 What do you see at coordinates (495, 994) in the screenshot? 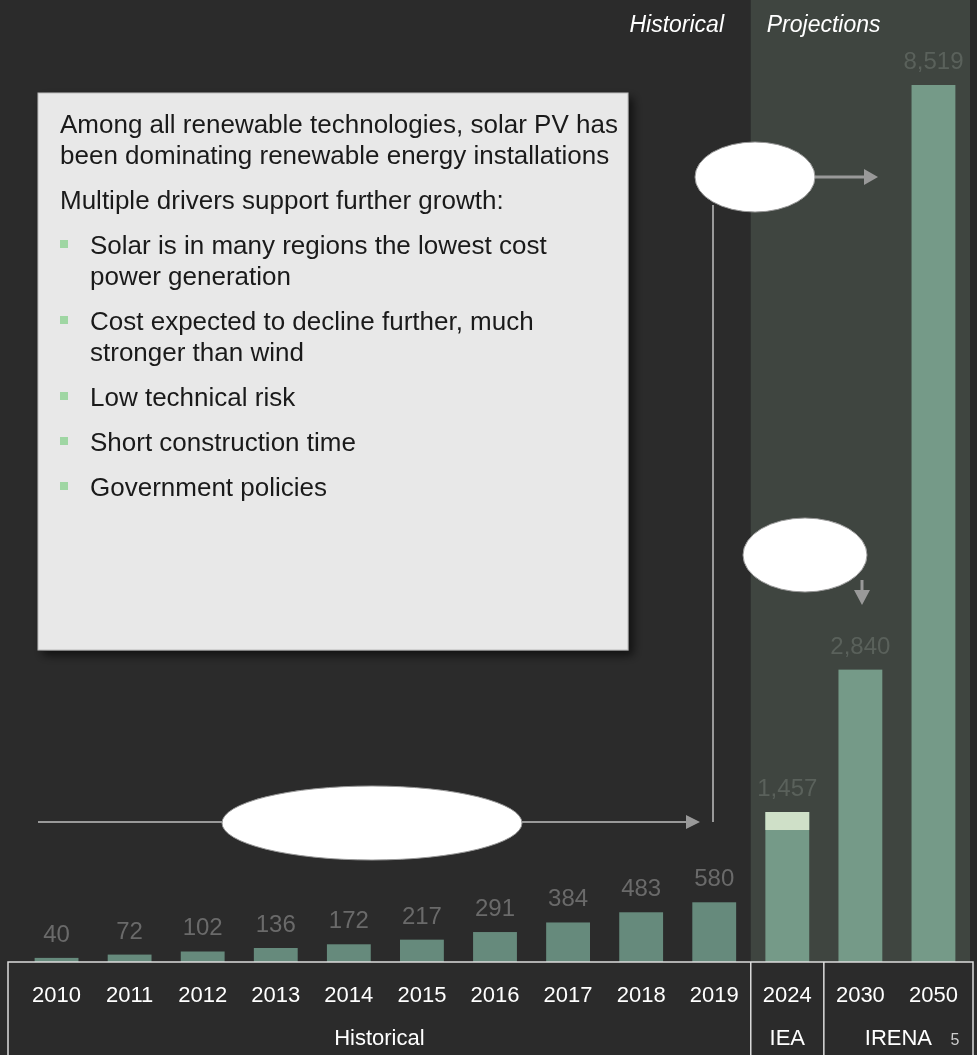
I see `x-tick-label: 2016` at bounding box center [495, 994].